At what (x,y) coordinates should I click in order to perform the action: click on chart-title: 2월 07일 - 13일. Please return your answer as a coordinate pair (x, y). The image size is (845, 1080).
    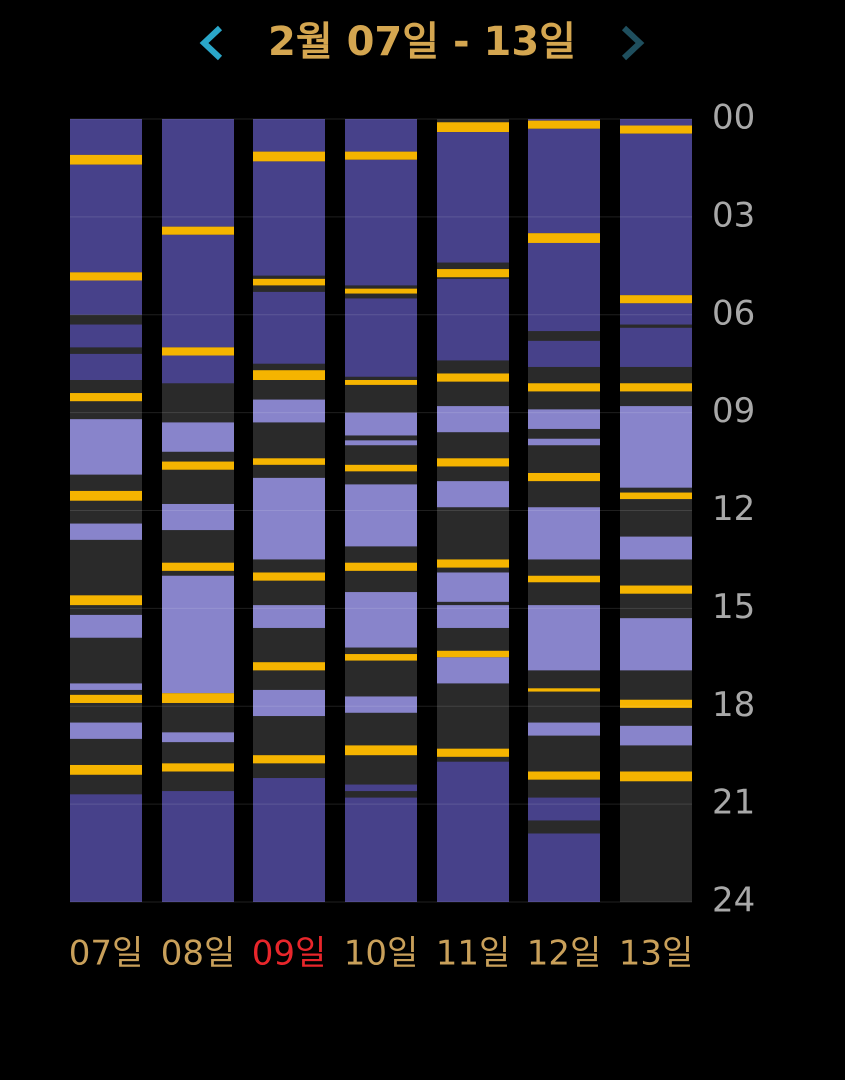
    Looking at the image, I should click on (422, 42).